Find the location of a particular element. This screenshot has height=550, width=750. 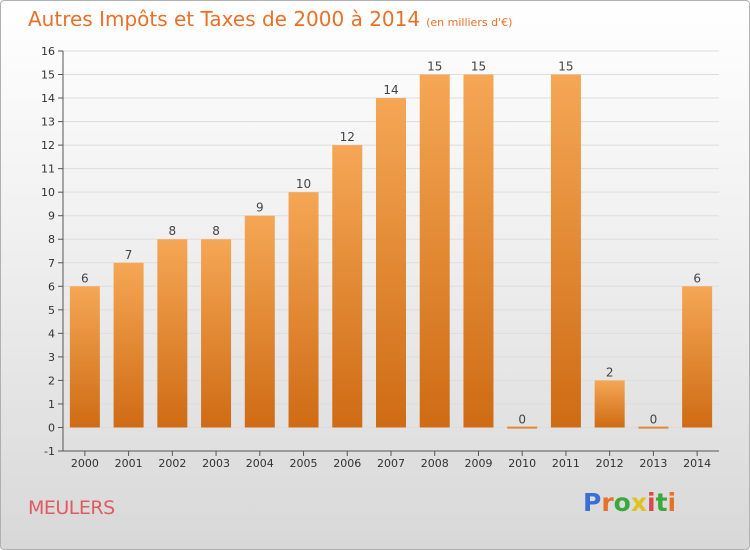

y-tick-label: -1 is located at coordinates (49, 451).